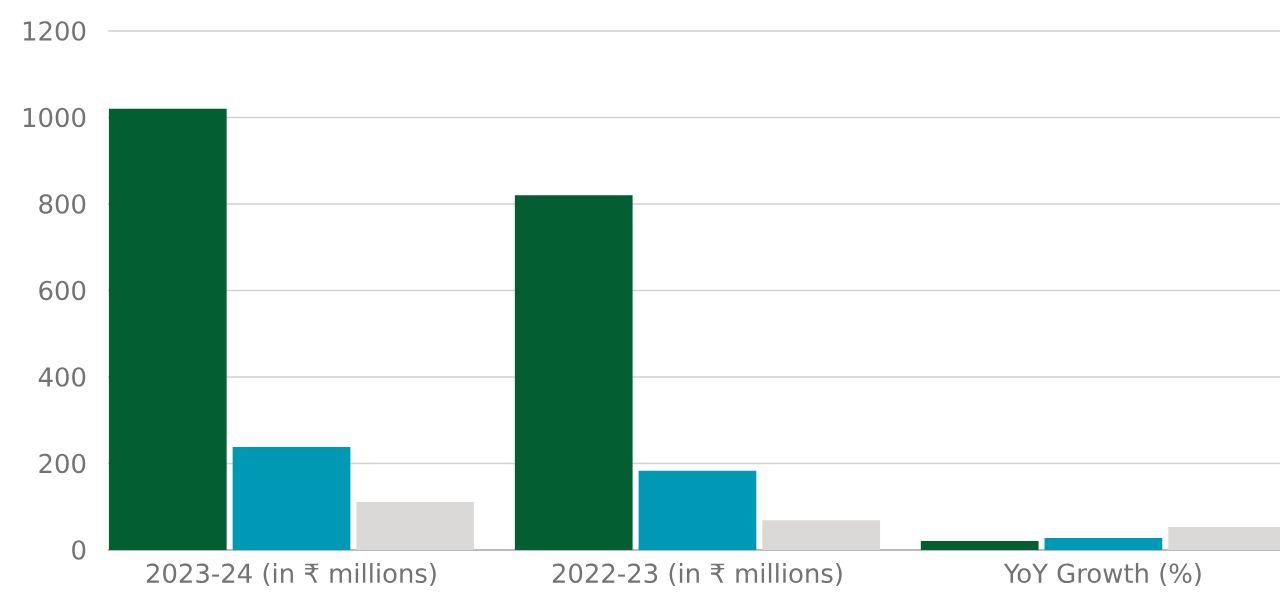 This screenshot has width=1280, height=599. Describe the element at coordinates (62, 377) in the screenshot. I see `y-tick-label: 400` at that location.